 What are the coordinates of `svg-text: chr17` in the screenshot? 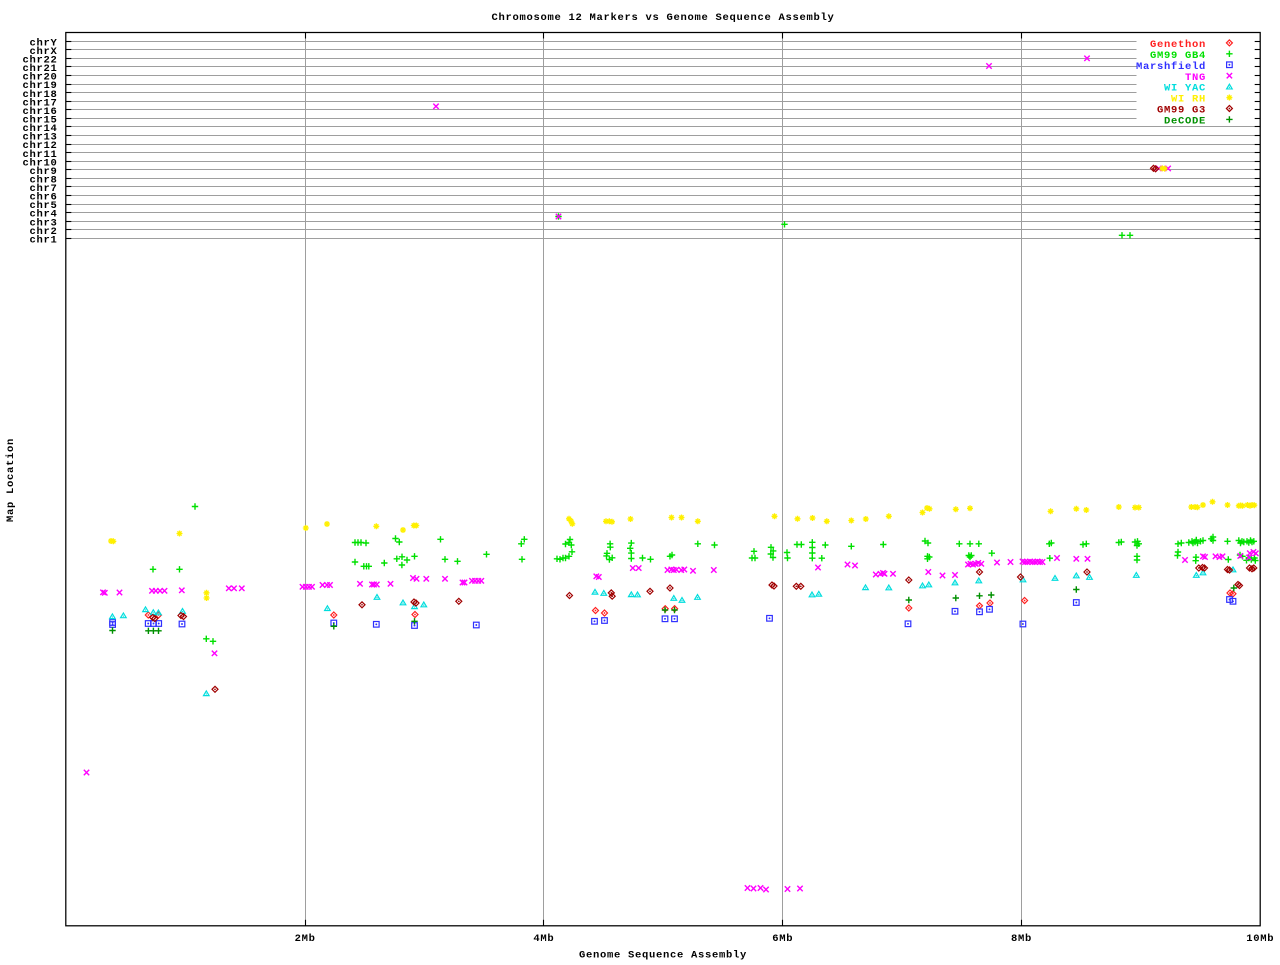 It's located at (39, 103).